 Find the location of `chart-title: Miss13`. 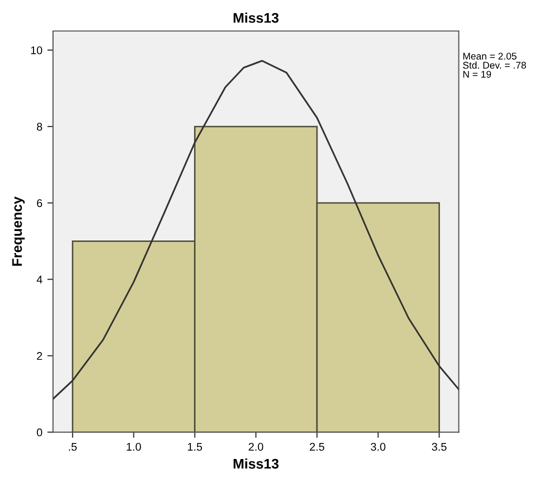

chart-title: Miss13 is located at coordinates (256, 17).